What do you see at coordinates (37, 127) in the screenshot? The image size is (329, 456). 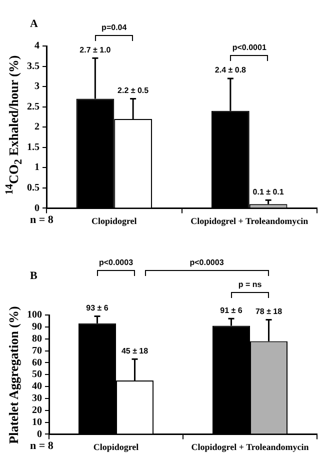 I see `y-tick-label: 2` at bounding box center [37, 127].